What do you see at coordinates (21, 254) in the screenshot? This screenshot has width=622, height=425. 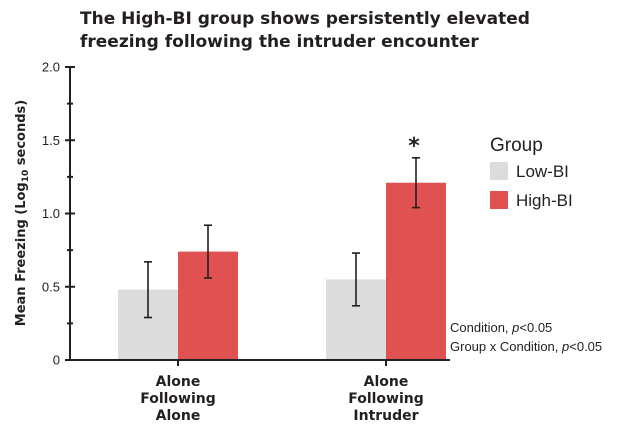 I see `y-axis-label-part: Mean Freezing (Log` at bounding box center [21, 254].